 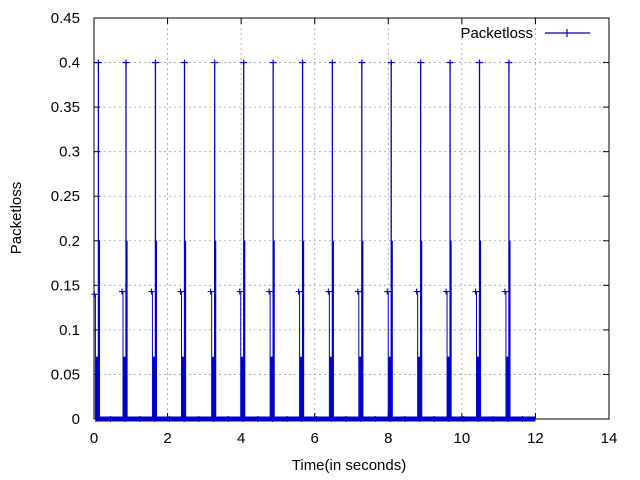 What do you see at coordinates (462, 438) in the screenshot?
I see `x-tick-label: 10` at bounding box center [462, 438].